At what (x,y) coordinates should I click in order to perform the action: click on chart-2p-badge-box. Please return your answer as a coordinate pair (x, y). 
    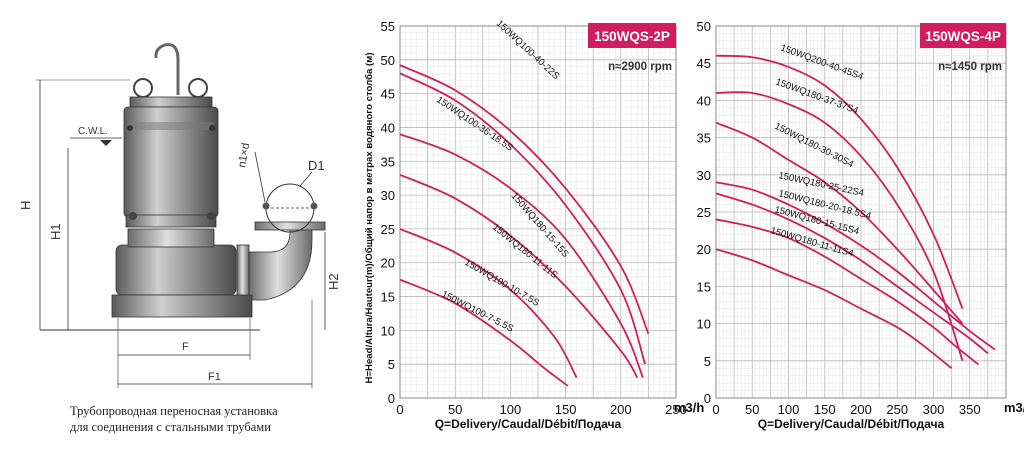
    Looking at the image, I should click on (632, 35).